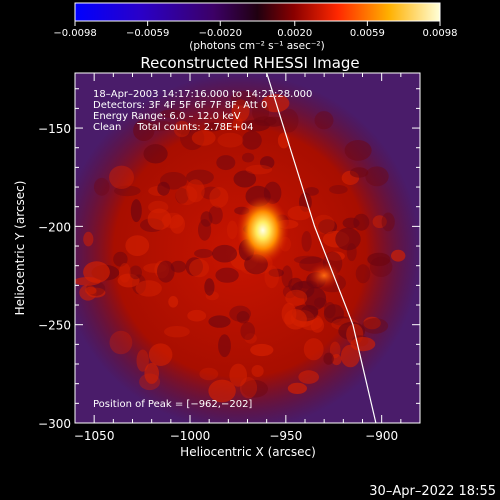  What do you see at coordinates (255, 30) in the screenshot?
I see `colorbar-ticks: −0.0098 −0.0059 −0.0020 0.0020 0.0059 0.0098` at bounding box center [255, 30].